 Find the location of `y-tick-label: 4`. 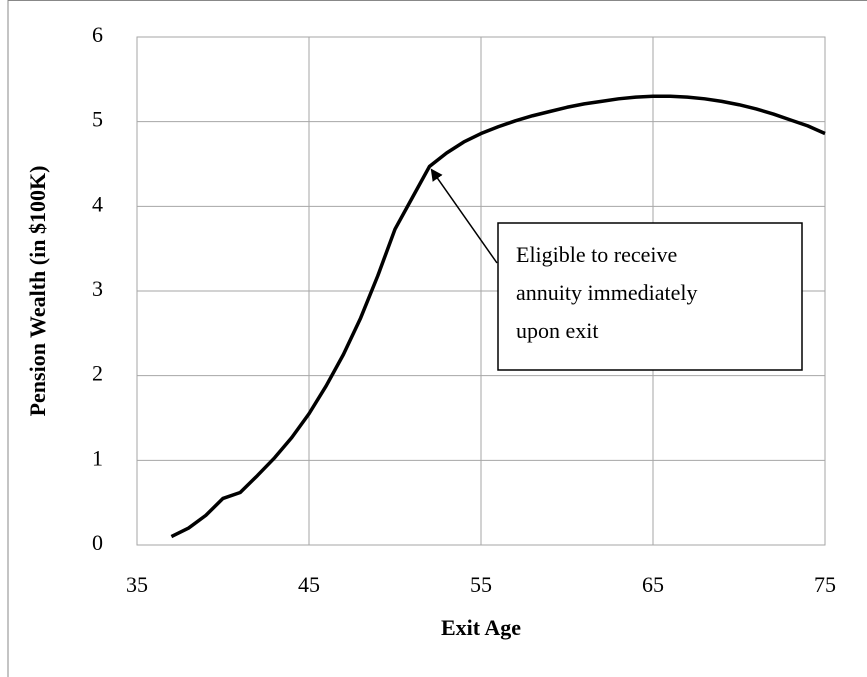

y-tick-label: 4 is located at coordinates (97, 203).